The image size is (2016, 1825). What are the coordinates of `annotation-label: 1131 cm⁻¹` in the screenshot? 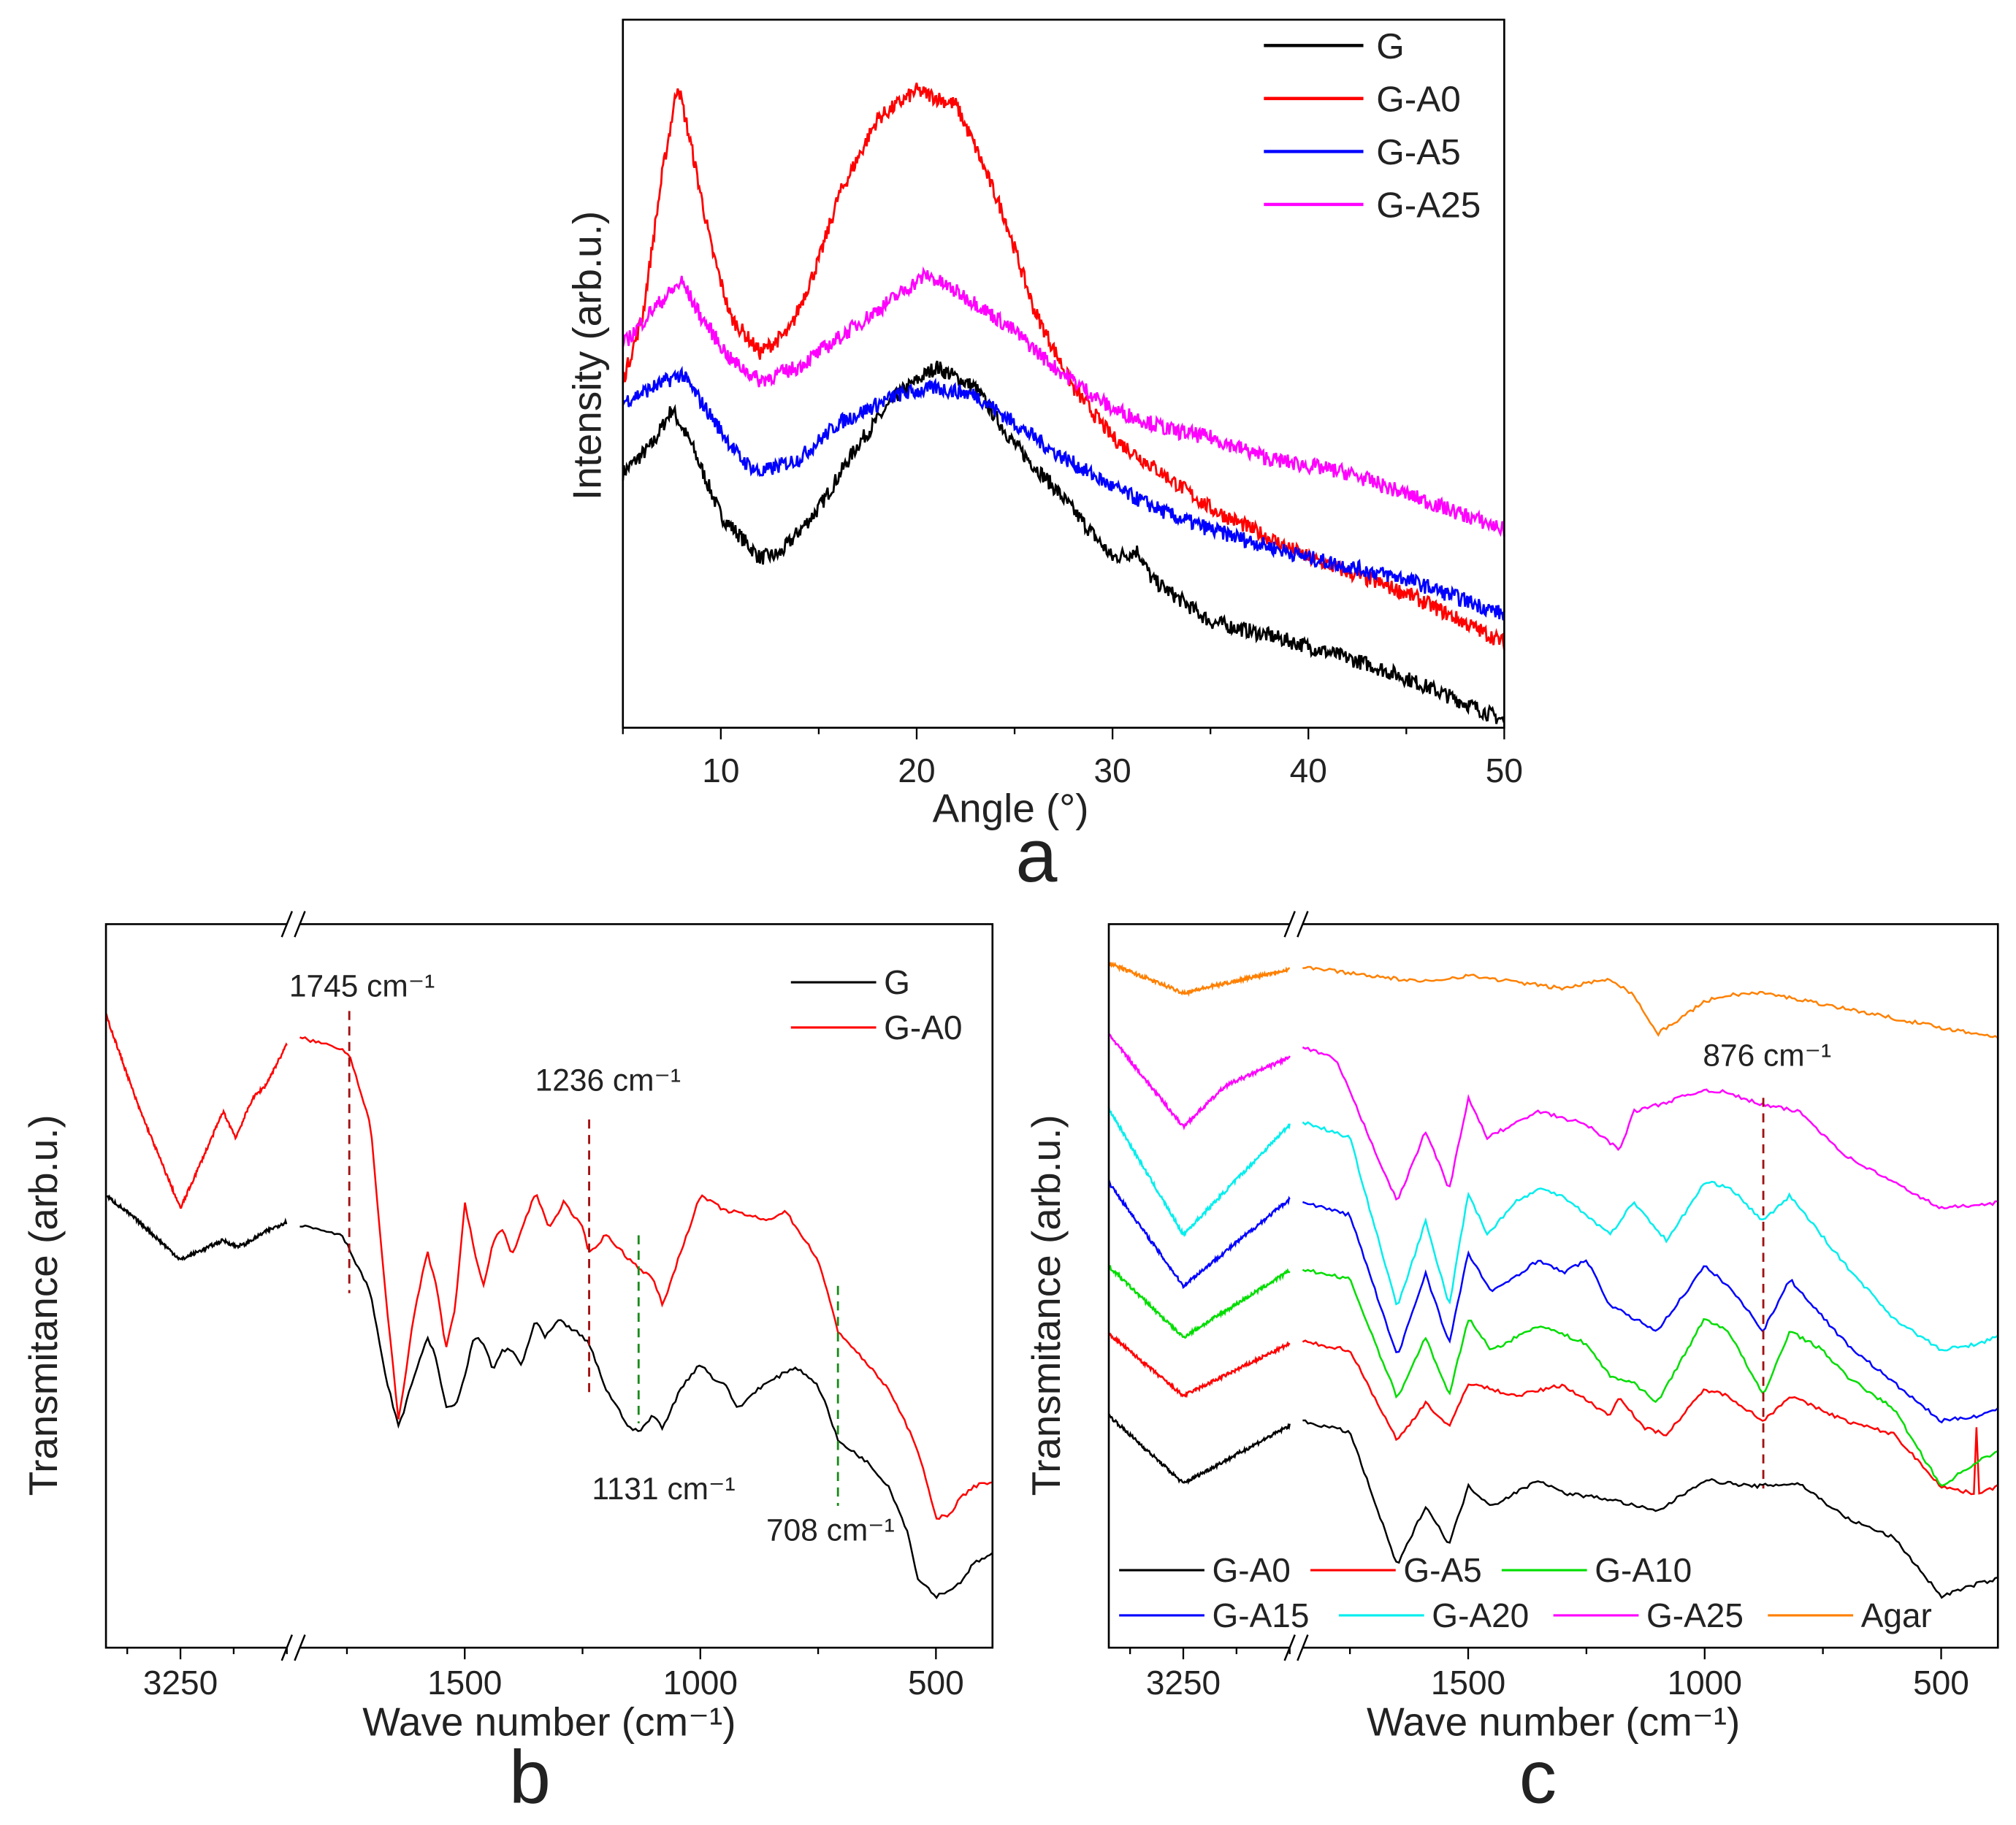 It's located at (663, 1489).